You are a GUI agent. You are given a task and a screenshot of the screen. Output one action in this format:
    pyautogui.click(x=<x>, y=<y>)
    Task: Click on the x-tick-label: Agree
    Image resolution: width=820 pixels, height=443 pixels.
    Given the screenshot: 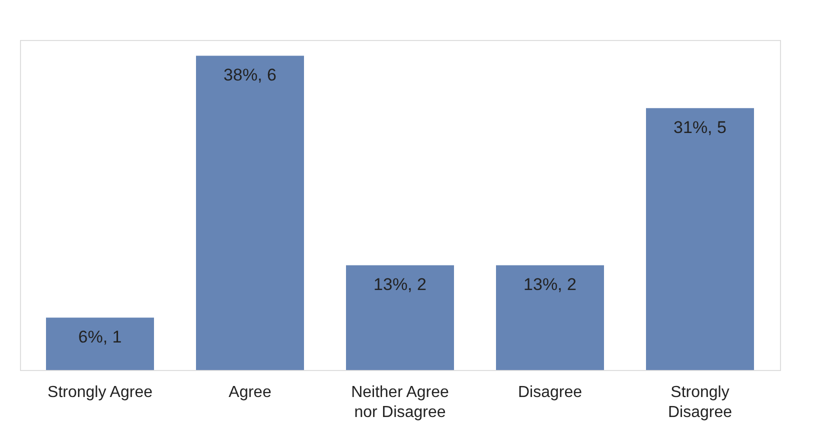 What is the action you would take?
    pyautogui.click(x=250, y=392)
    